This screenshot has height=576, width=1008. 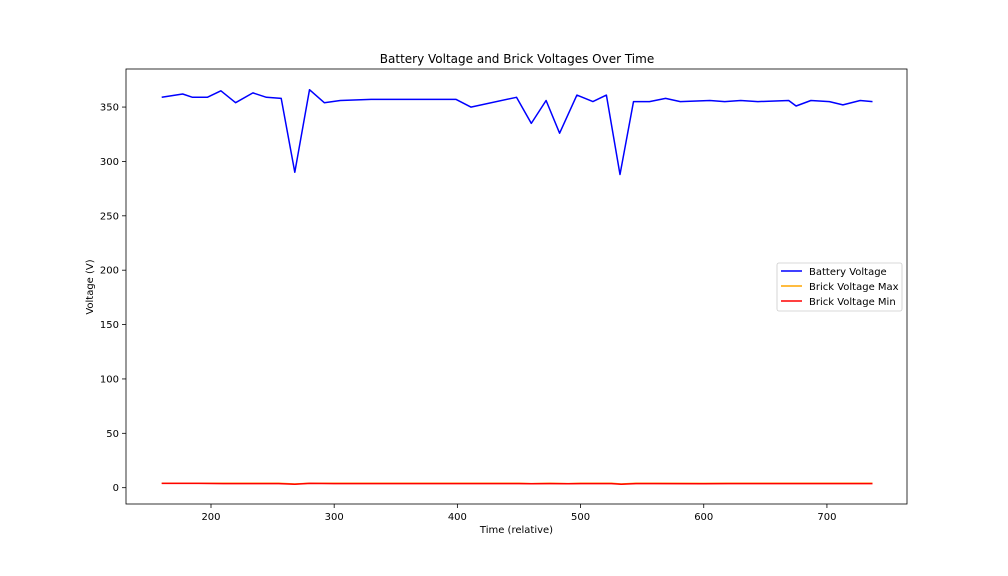 What do you see at coordinates (116, 488) in the screenshot?
I see `y-tick-label: 0` at bounding box center [116, 488].